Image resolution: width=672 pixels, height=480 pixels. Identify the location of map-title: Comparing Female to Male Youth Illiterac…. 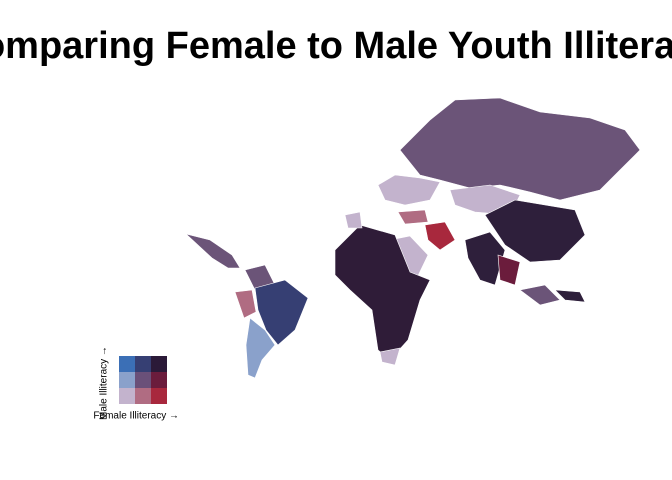
(336, 46).